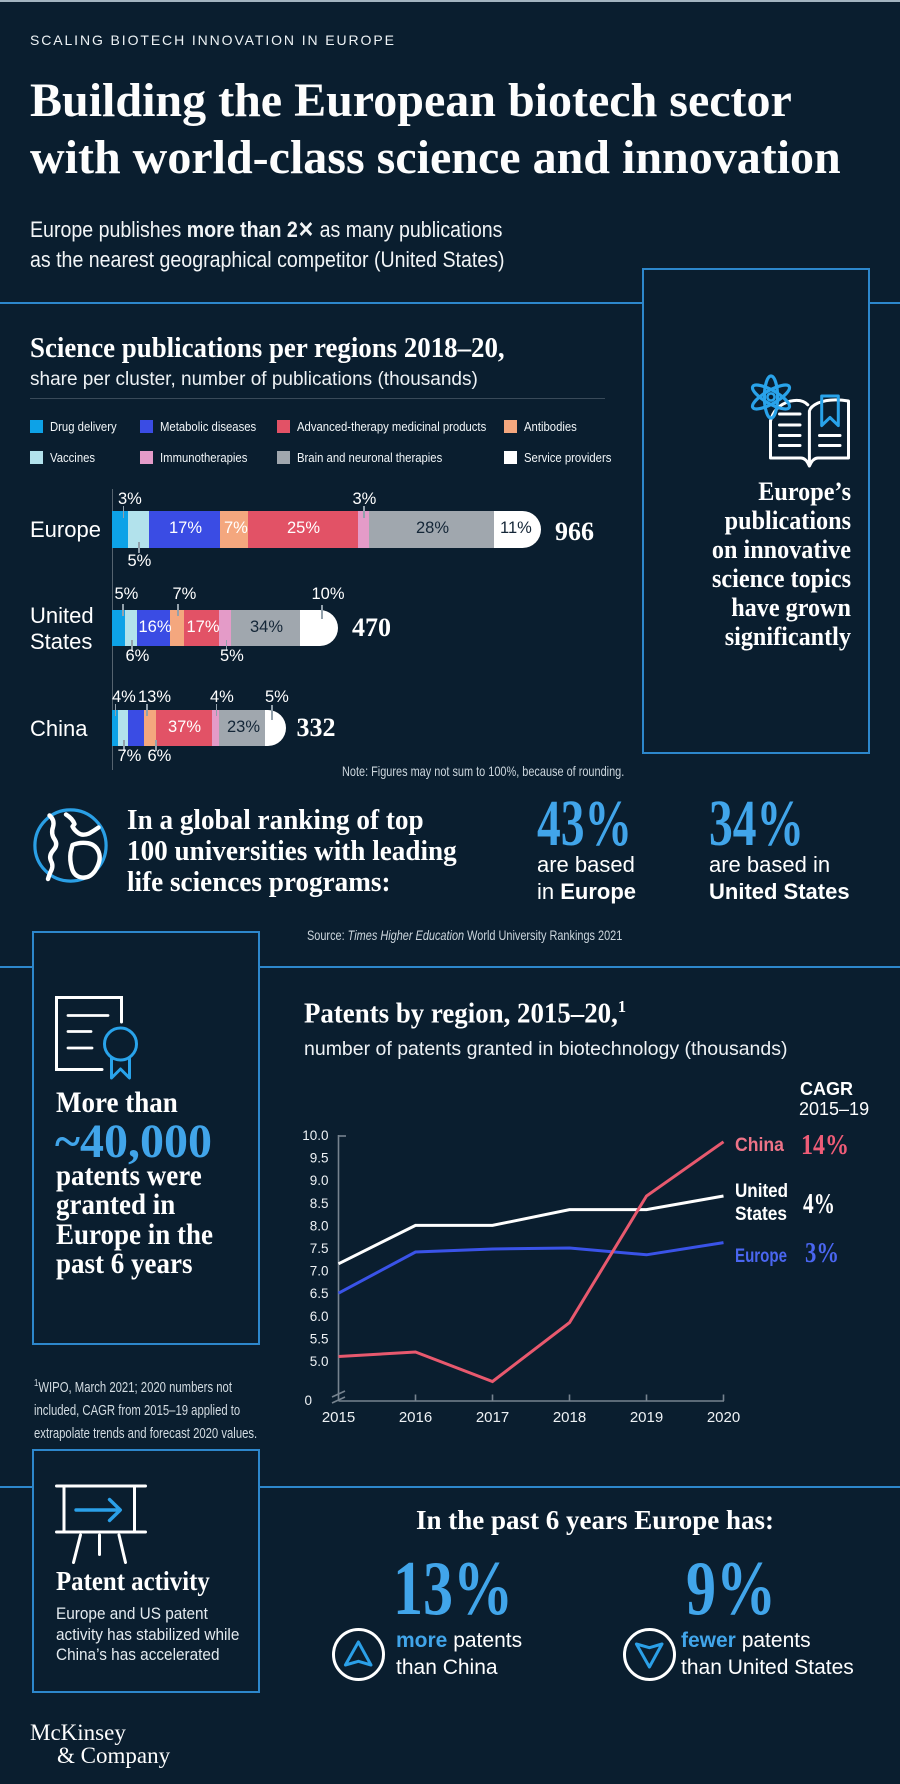 The image size is (900, 1784). Describe the element at coordinates (569, 1417) in the screenshot. I see `svg-text: 2018` at that location.